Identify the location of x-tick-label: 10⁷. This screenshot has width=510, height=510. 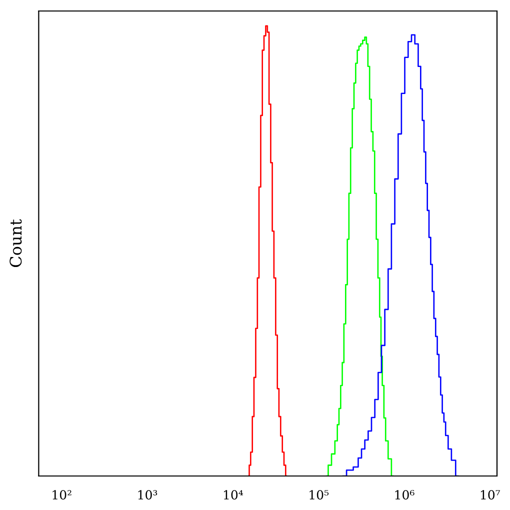
(490, 495).